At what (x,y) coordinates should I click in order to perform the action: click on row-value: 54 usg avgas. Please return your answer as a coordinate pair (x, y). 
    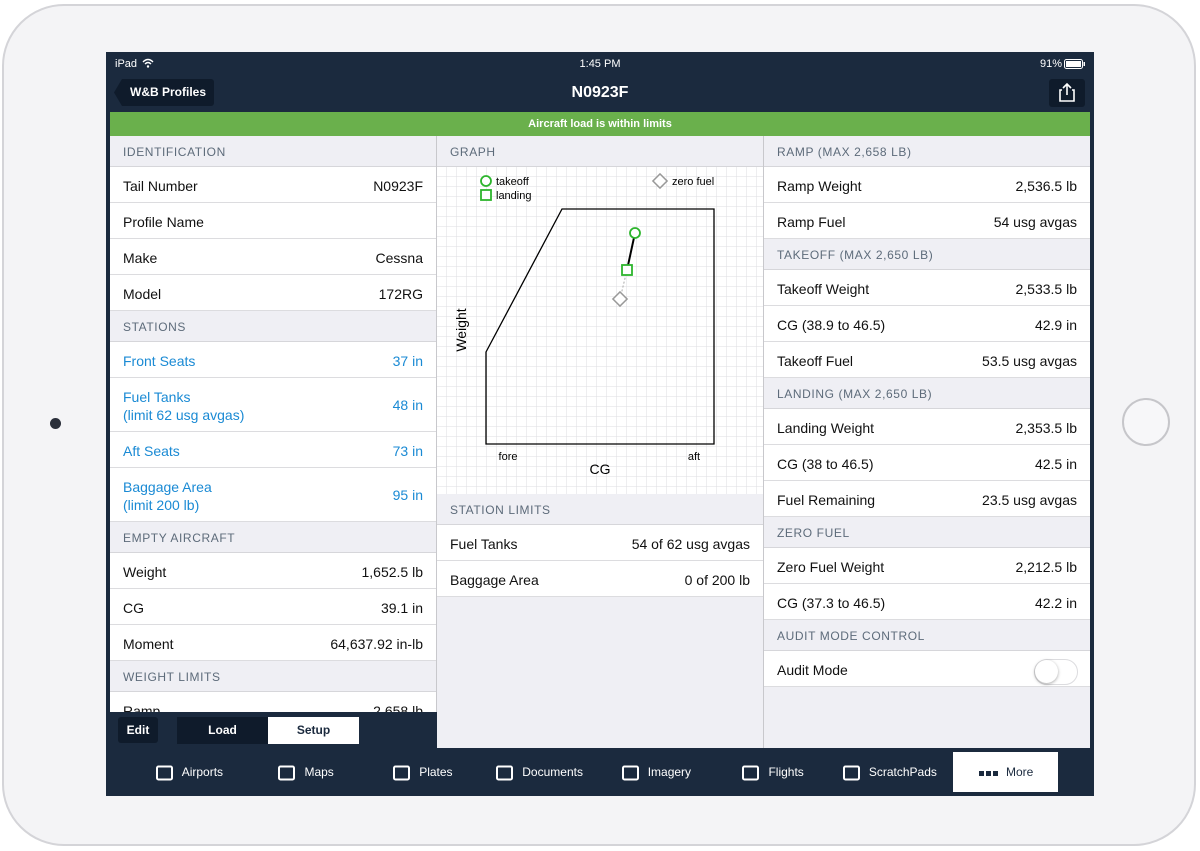
    Looking at the image, I should click on (1035, 222).